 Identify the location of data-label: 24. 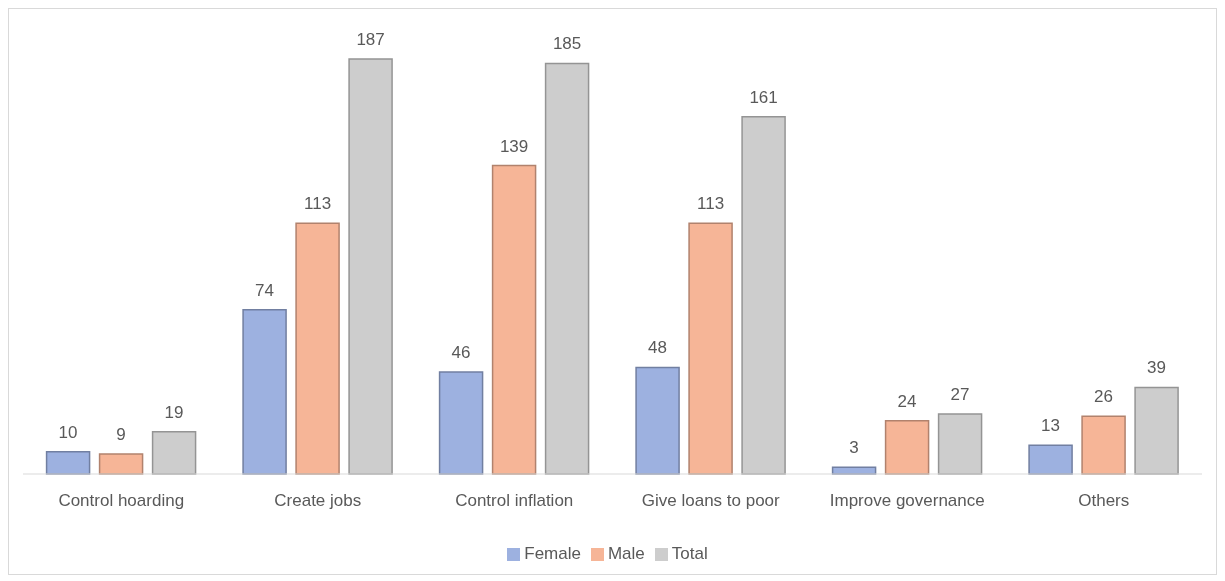
(907, 401).